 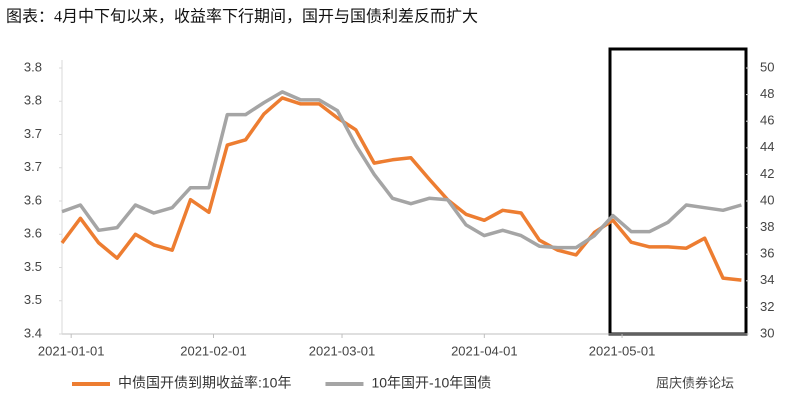 What do you see at coordinates (33, 332) in the screenshot?
I see `y-tick-label: 3.4` at bounding box center [33, 332].